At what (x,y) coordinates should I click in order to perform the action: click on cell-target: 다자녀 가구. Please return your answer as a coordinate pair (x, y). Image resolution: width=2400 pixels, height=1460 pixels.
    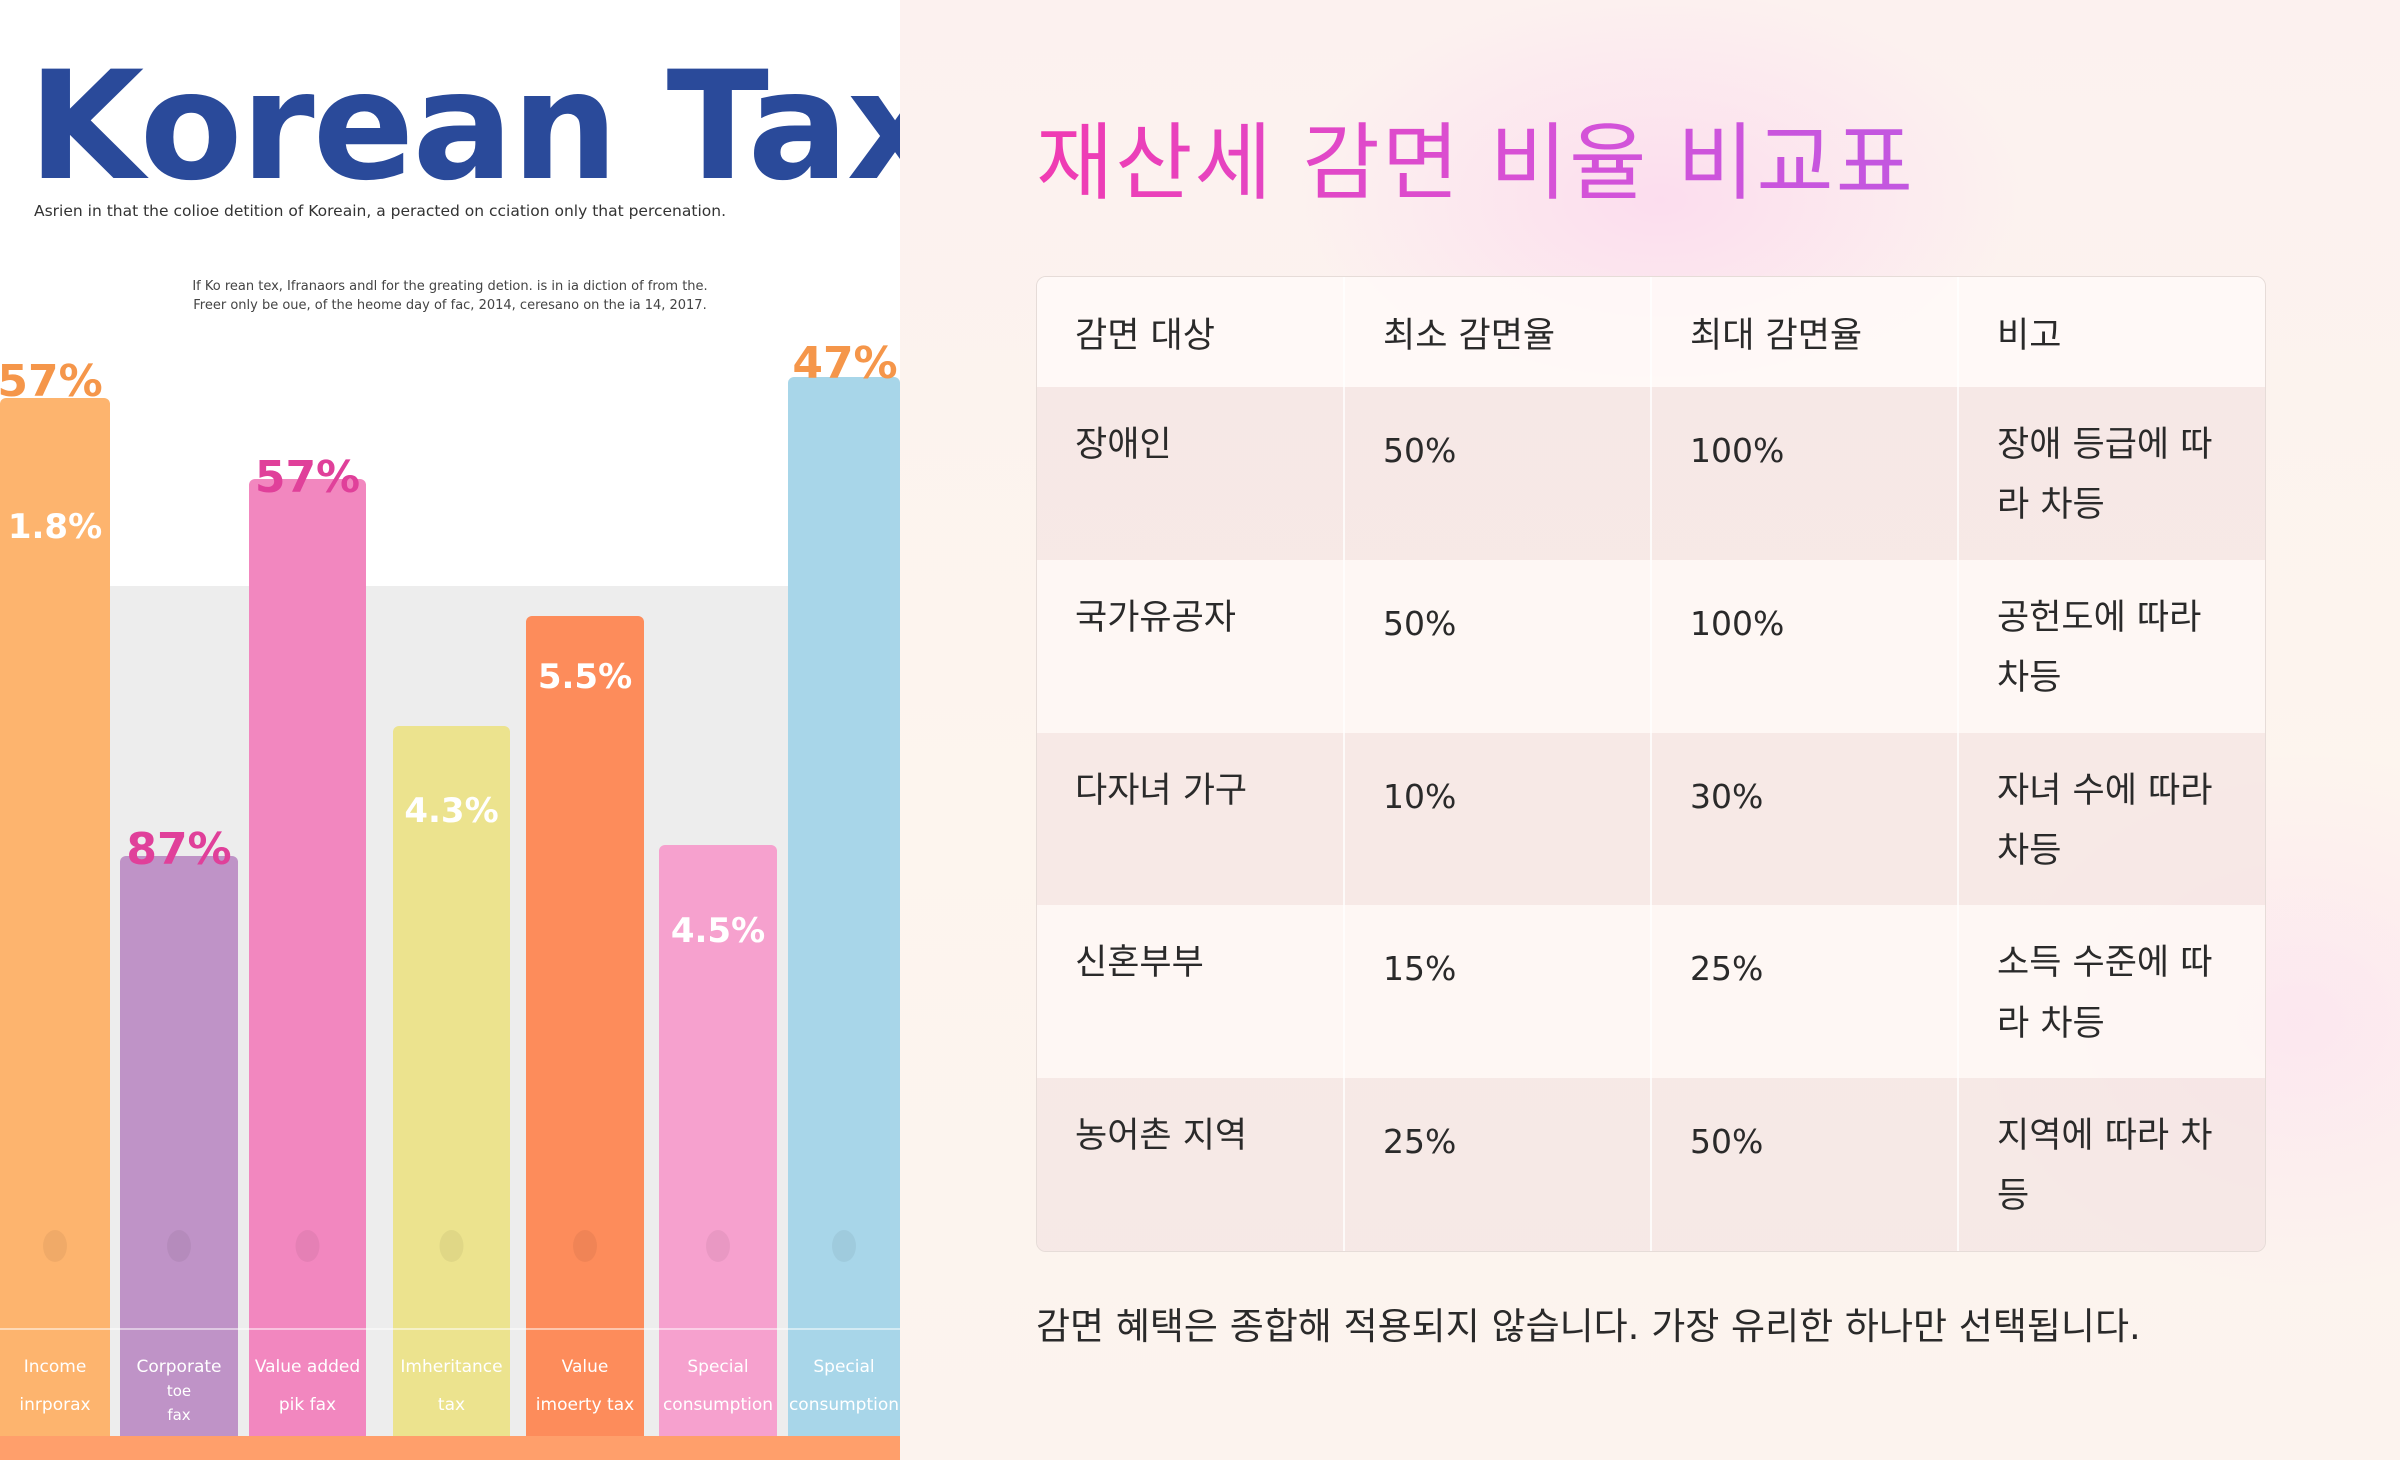
    Looking at the image, I should click on (1191, 819).